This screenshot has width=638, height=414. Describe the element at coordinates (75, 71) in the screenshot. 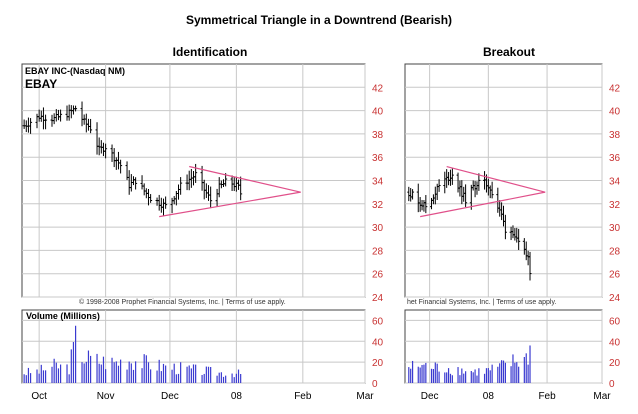

I see `ticker-name: EBAY INC-(Nasdaq NM)` at that location.